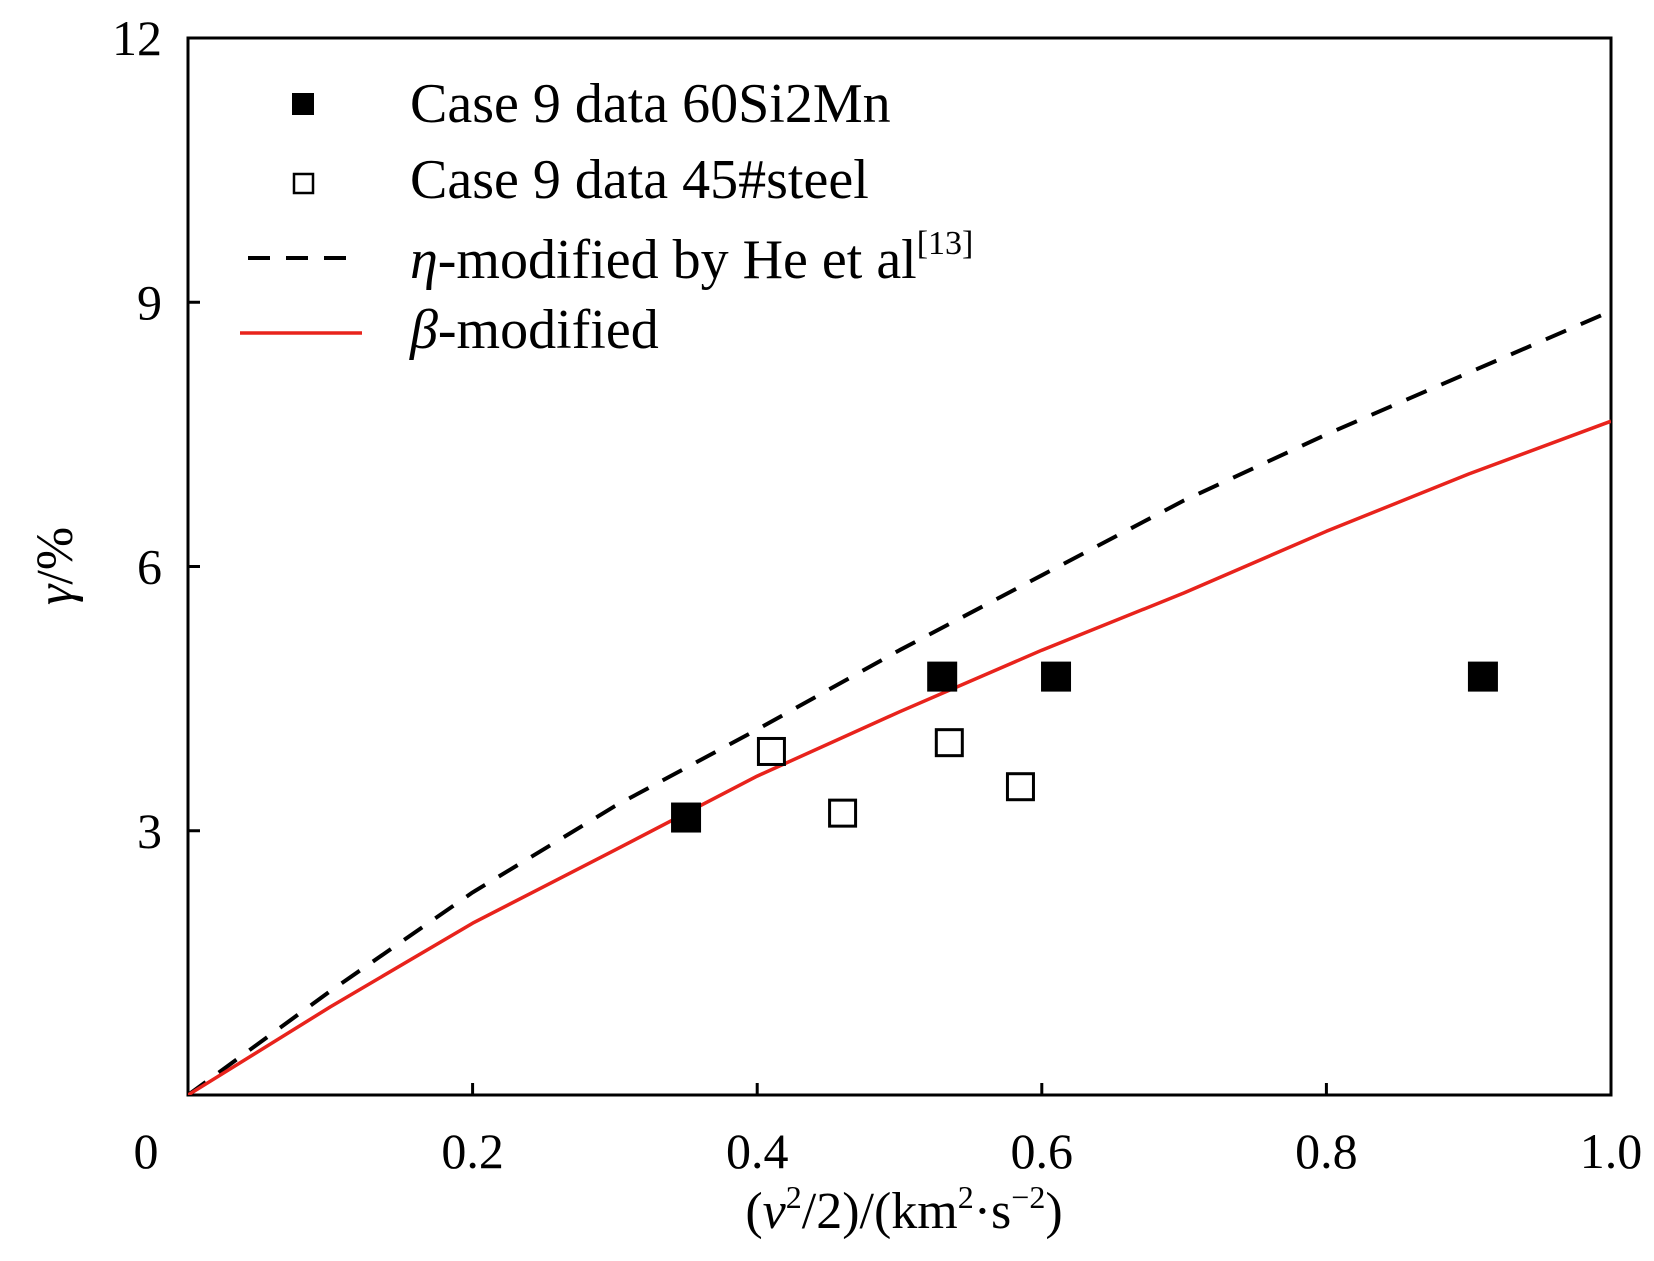 Image resolution: width=1654 pixels, height=1261 pixels. Describe the element at coordinates (55, 566) in the screenshot. I see `y-axis-title: γ/%` at that location.